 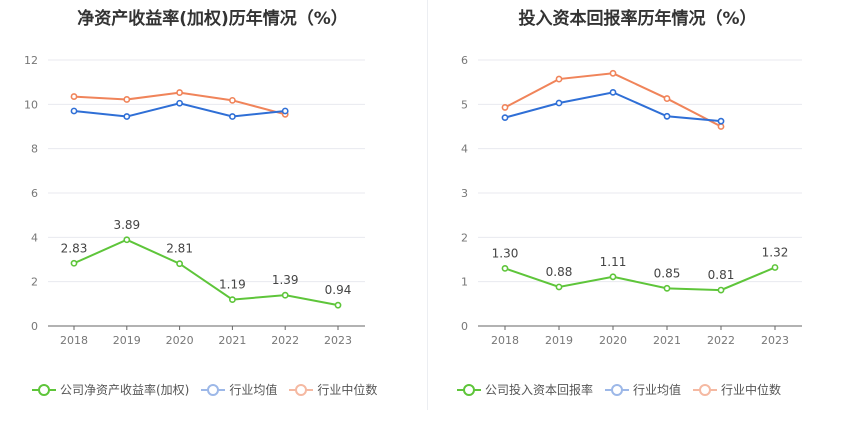 What do you see at coordinates (505, 253) in the screenshot?
I see `data-label: 1.30` at bounding box center [505, 253].